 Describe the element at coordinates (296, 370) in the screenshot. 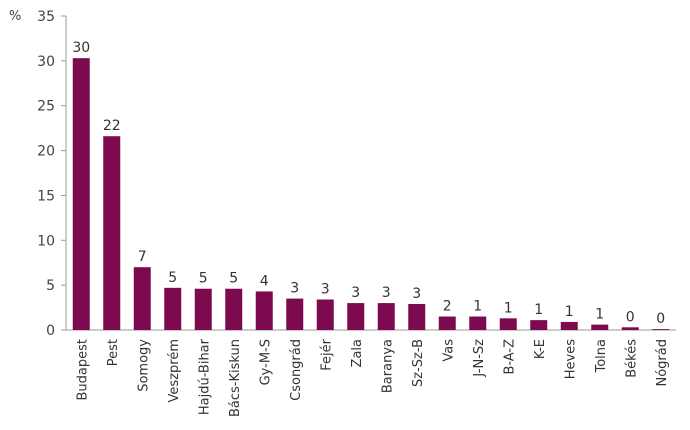

I see `category-label: Csongrád` at that location.